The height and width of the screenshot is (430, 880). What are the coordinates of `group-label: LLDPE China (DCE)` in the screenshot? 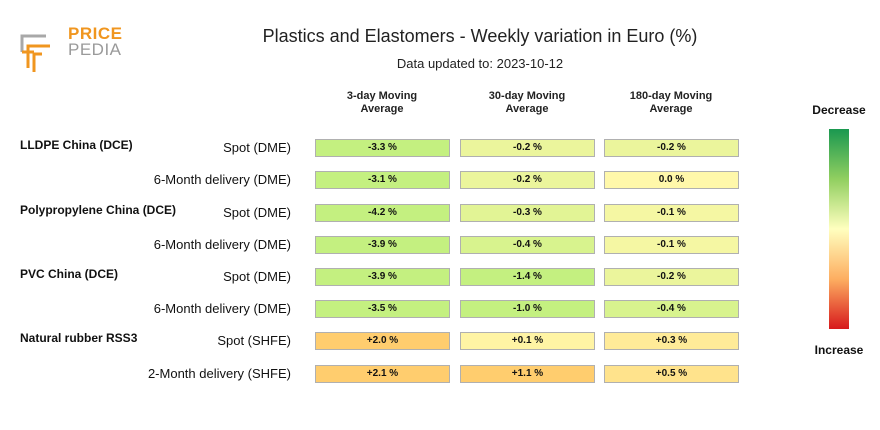 It's located at (76, 145).